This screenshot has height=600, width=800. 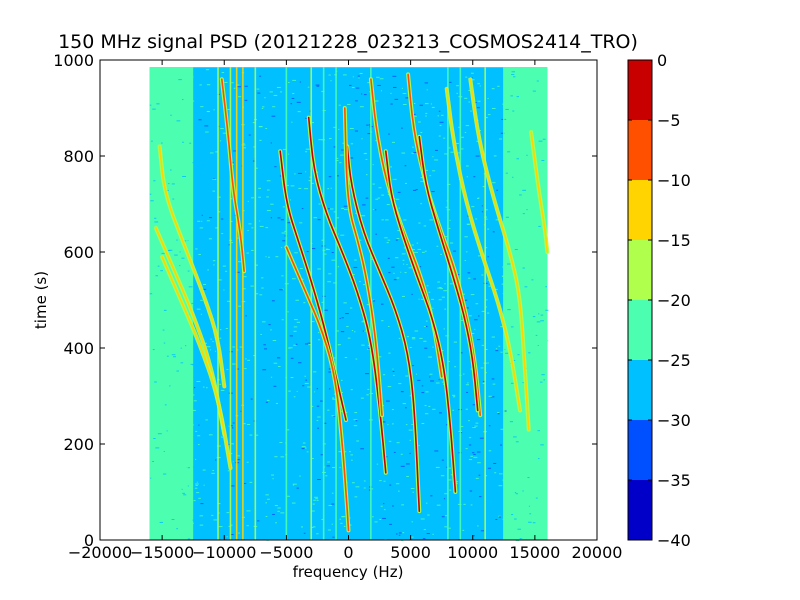 I want to click on colorbar-band, so click(x=640, y=270).